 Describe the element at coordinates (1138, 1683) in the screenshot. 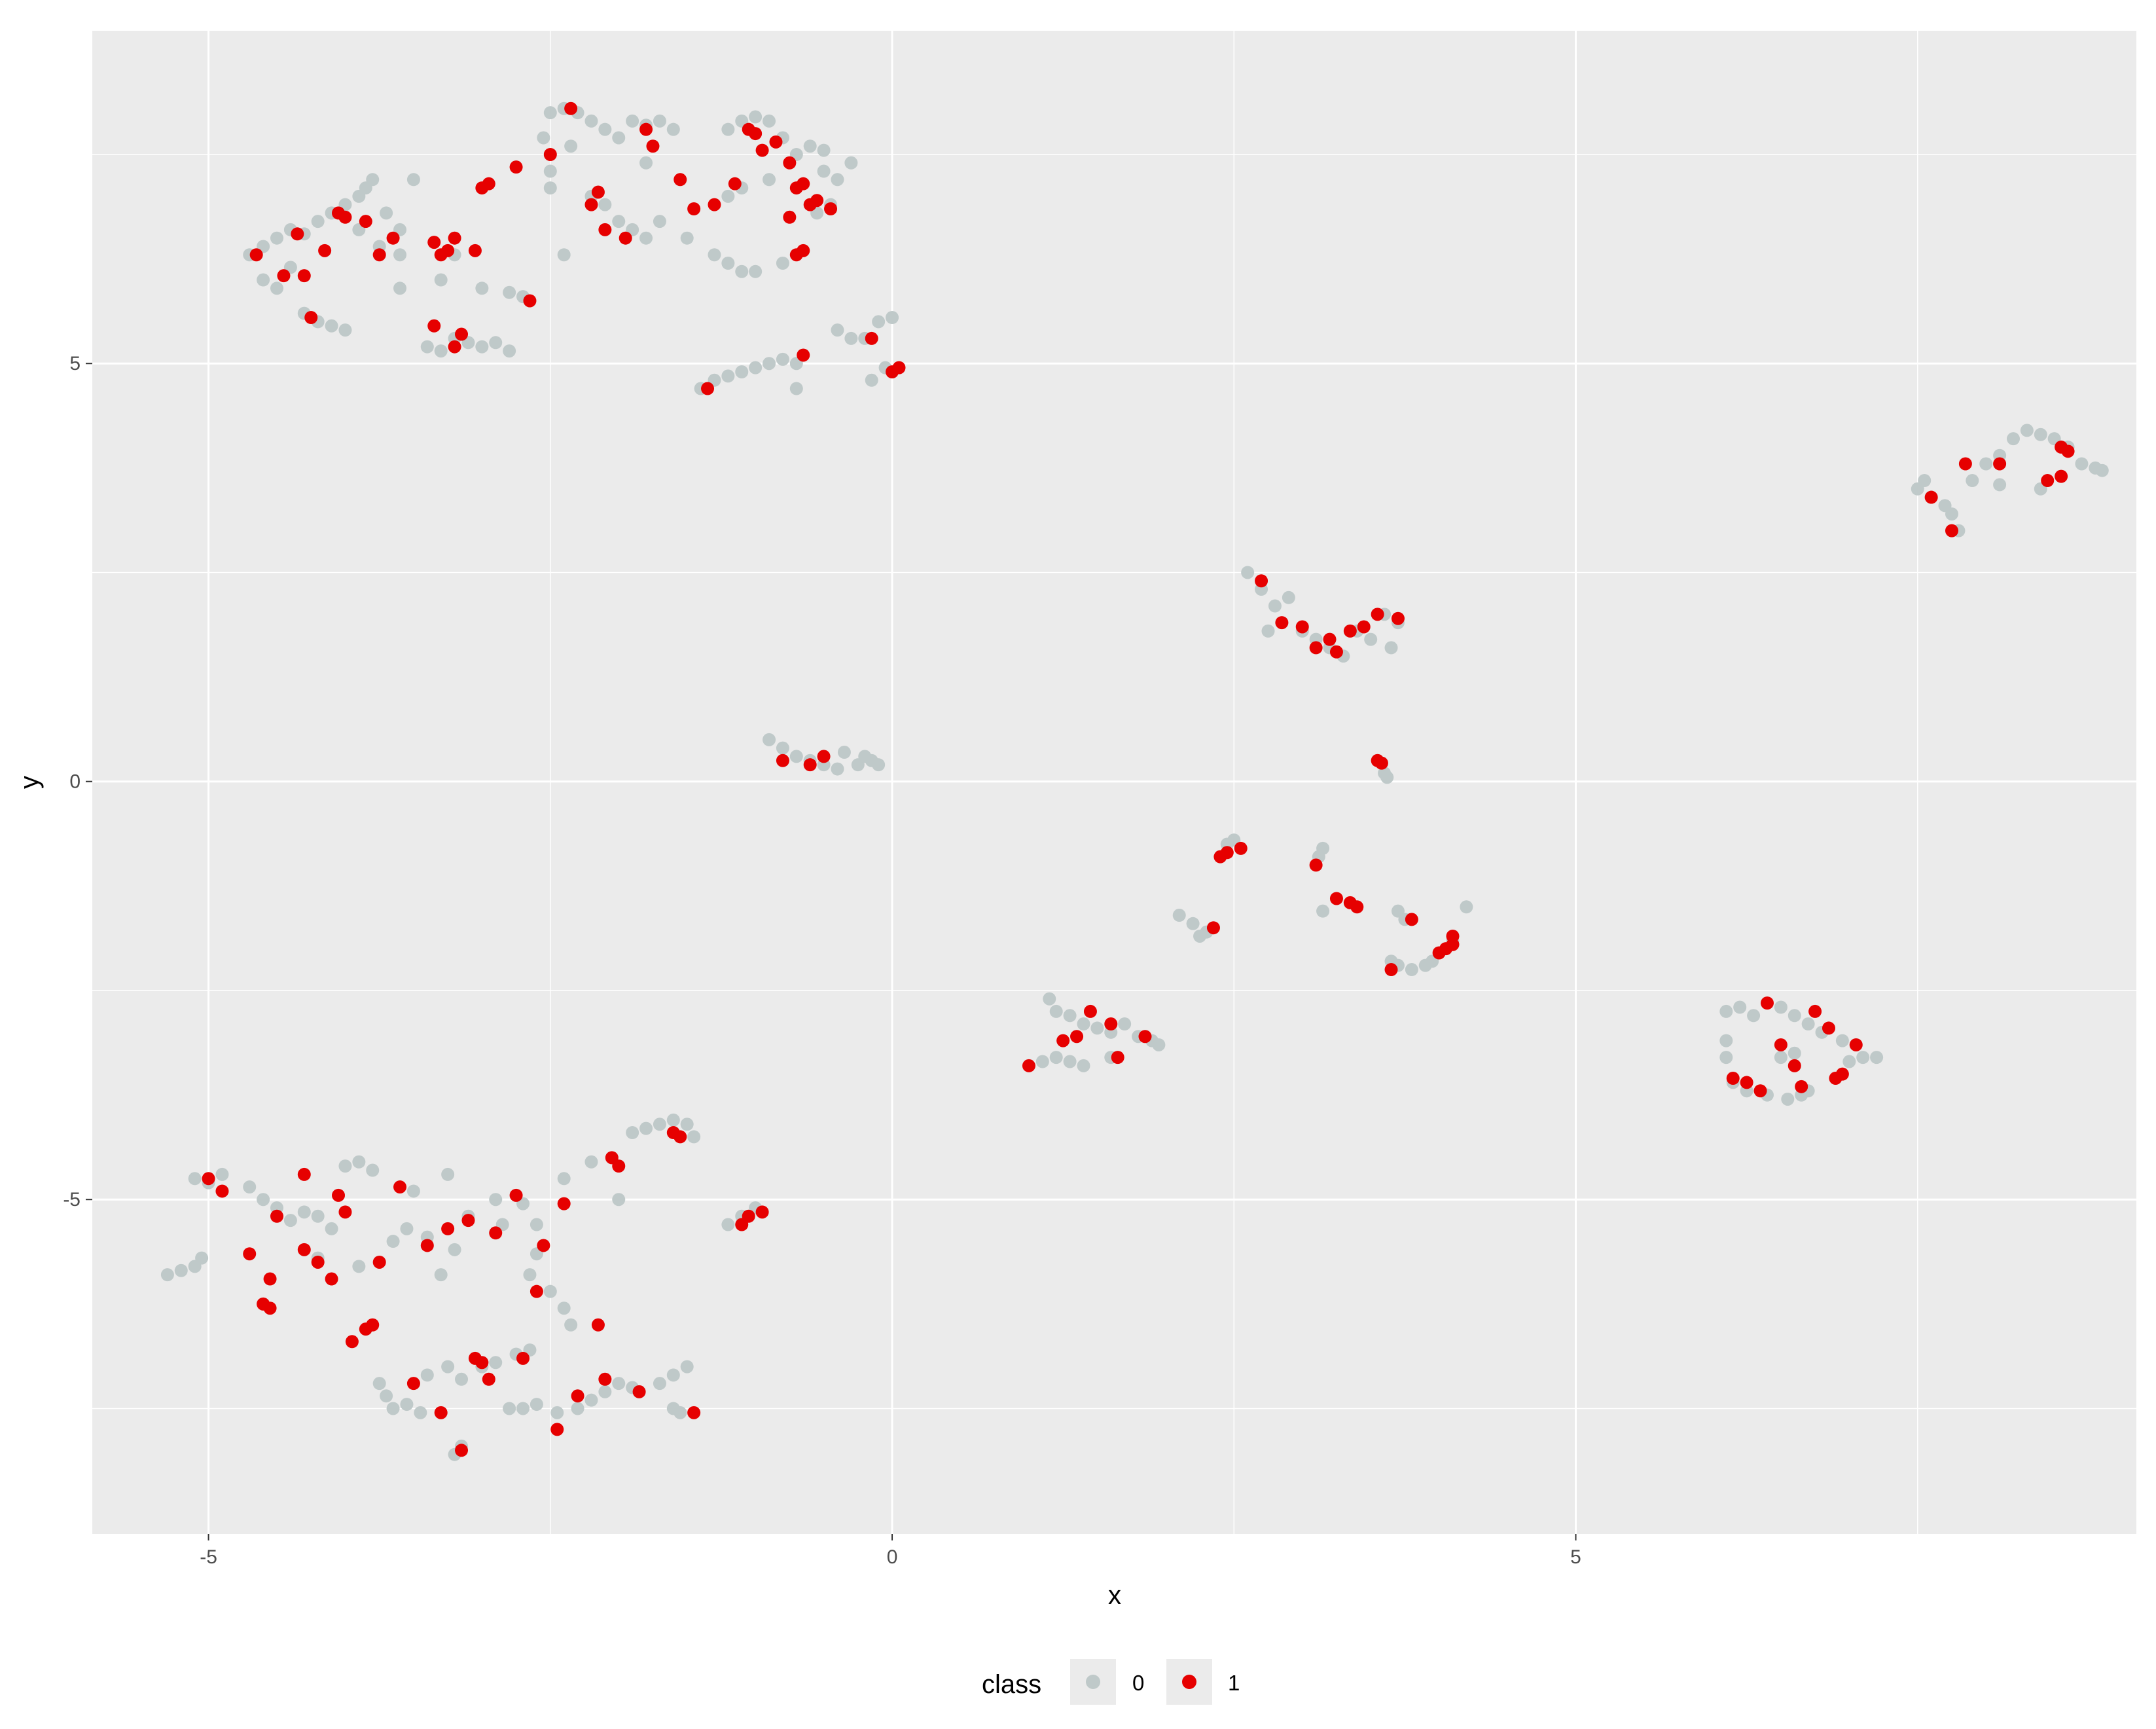

I see `legend-label-0: 0` at that location.